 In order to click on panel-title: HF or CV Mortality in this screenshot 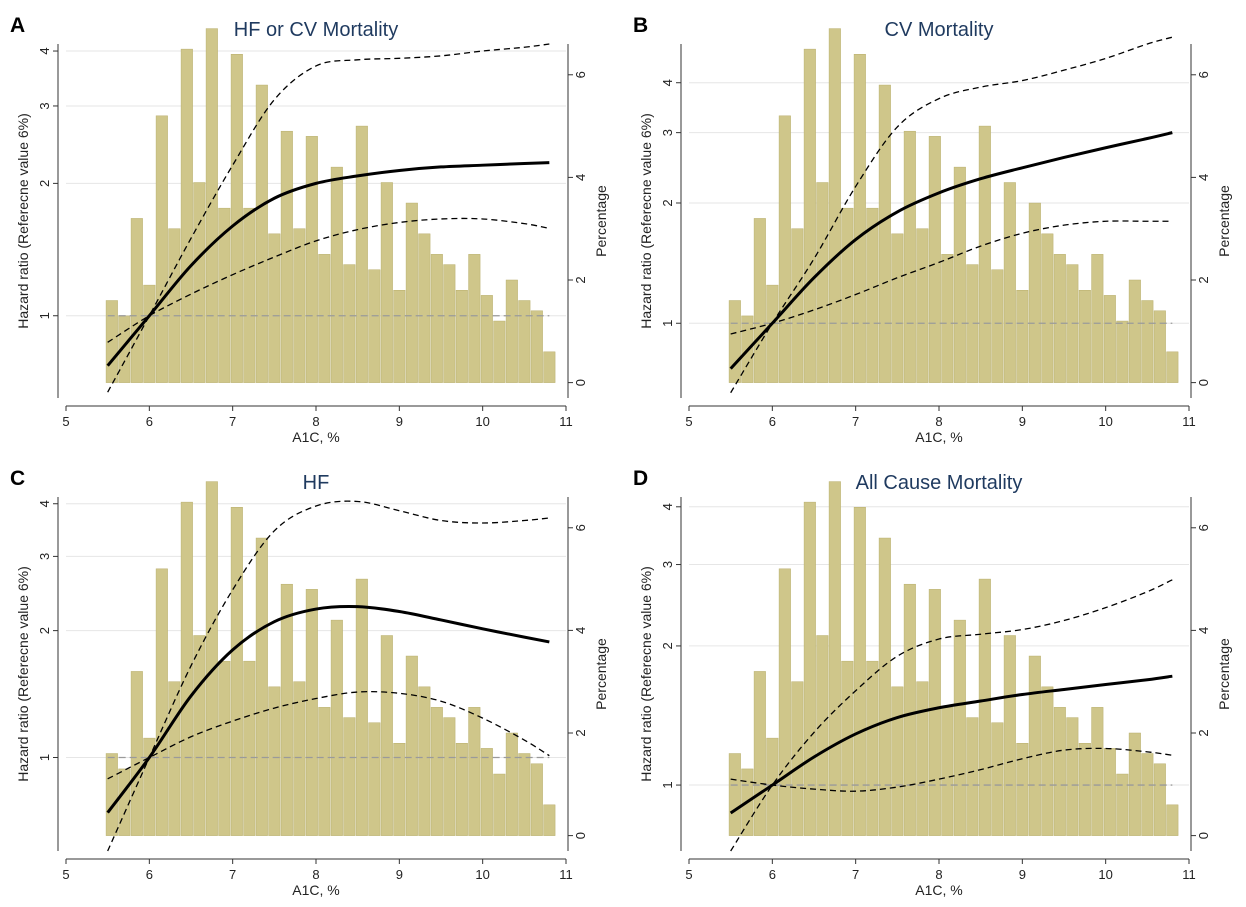, I will do `click(316, 30)`.